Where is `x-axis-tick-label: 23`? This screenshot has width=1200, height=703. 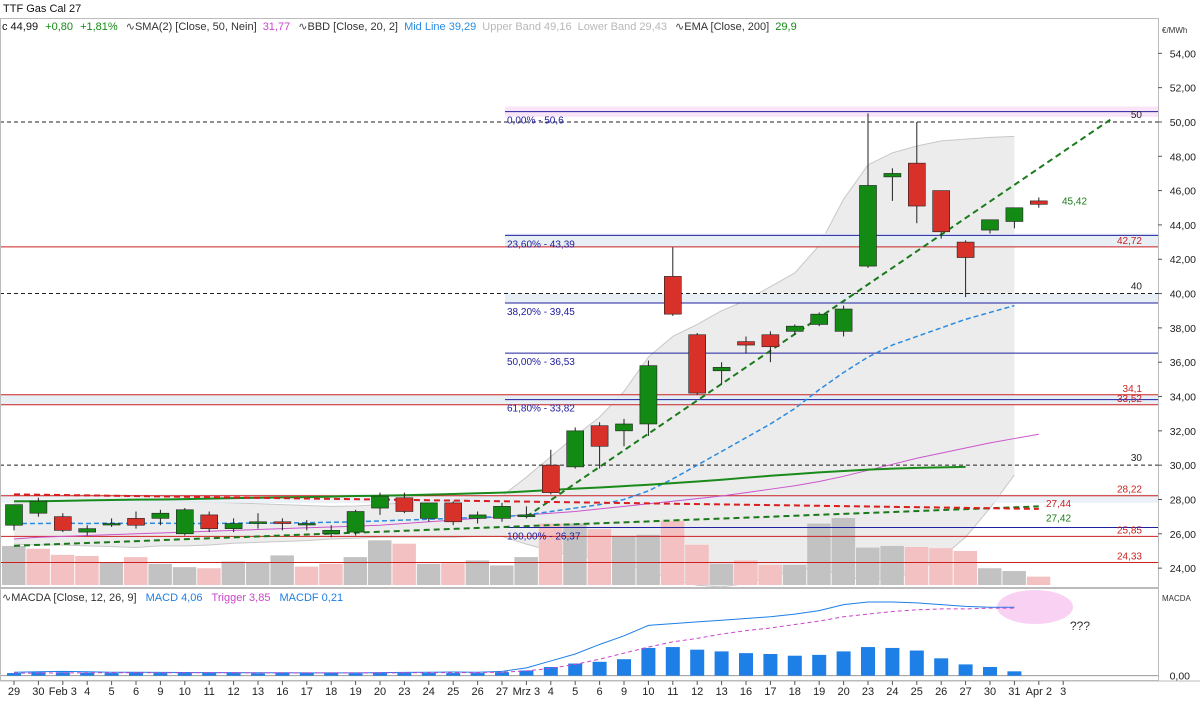
x-axis-tick-label: 23 is located at coordinates (404, 692).